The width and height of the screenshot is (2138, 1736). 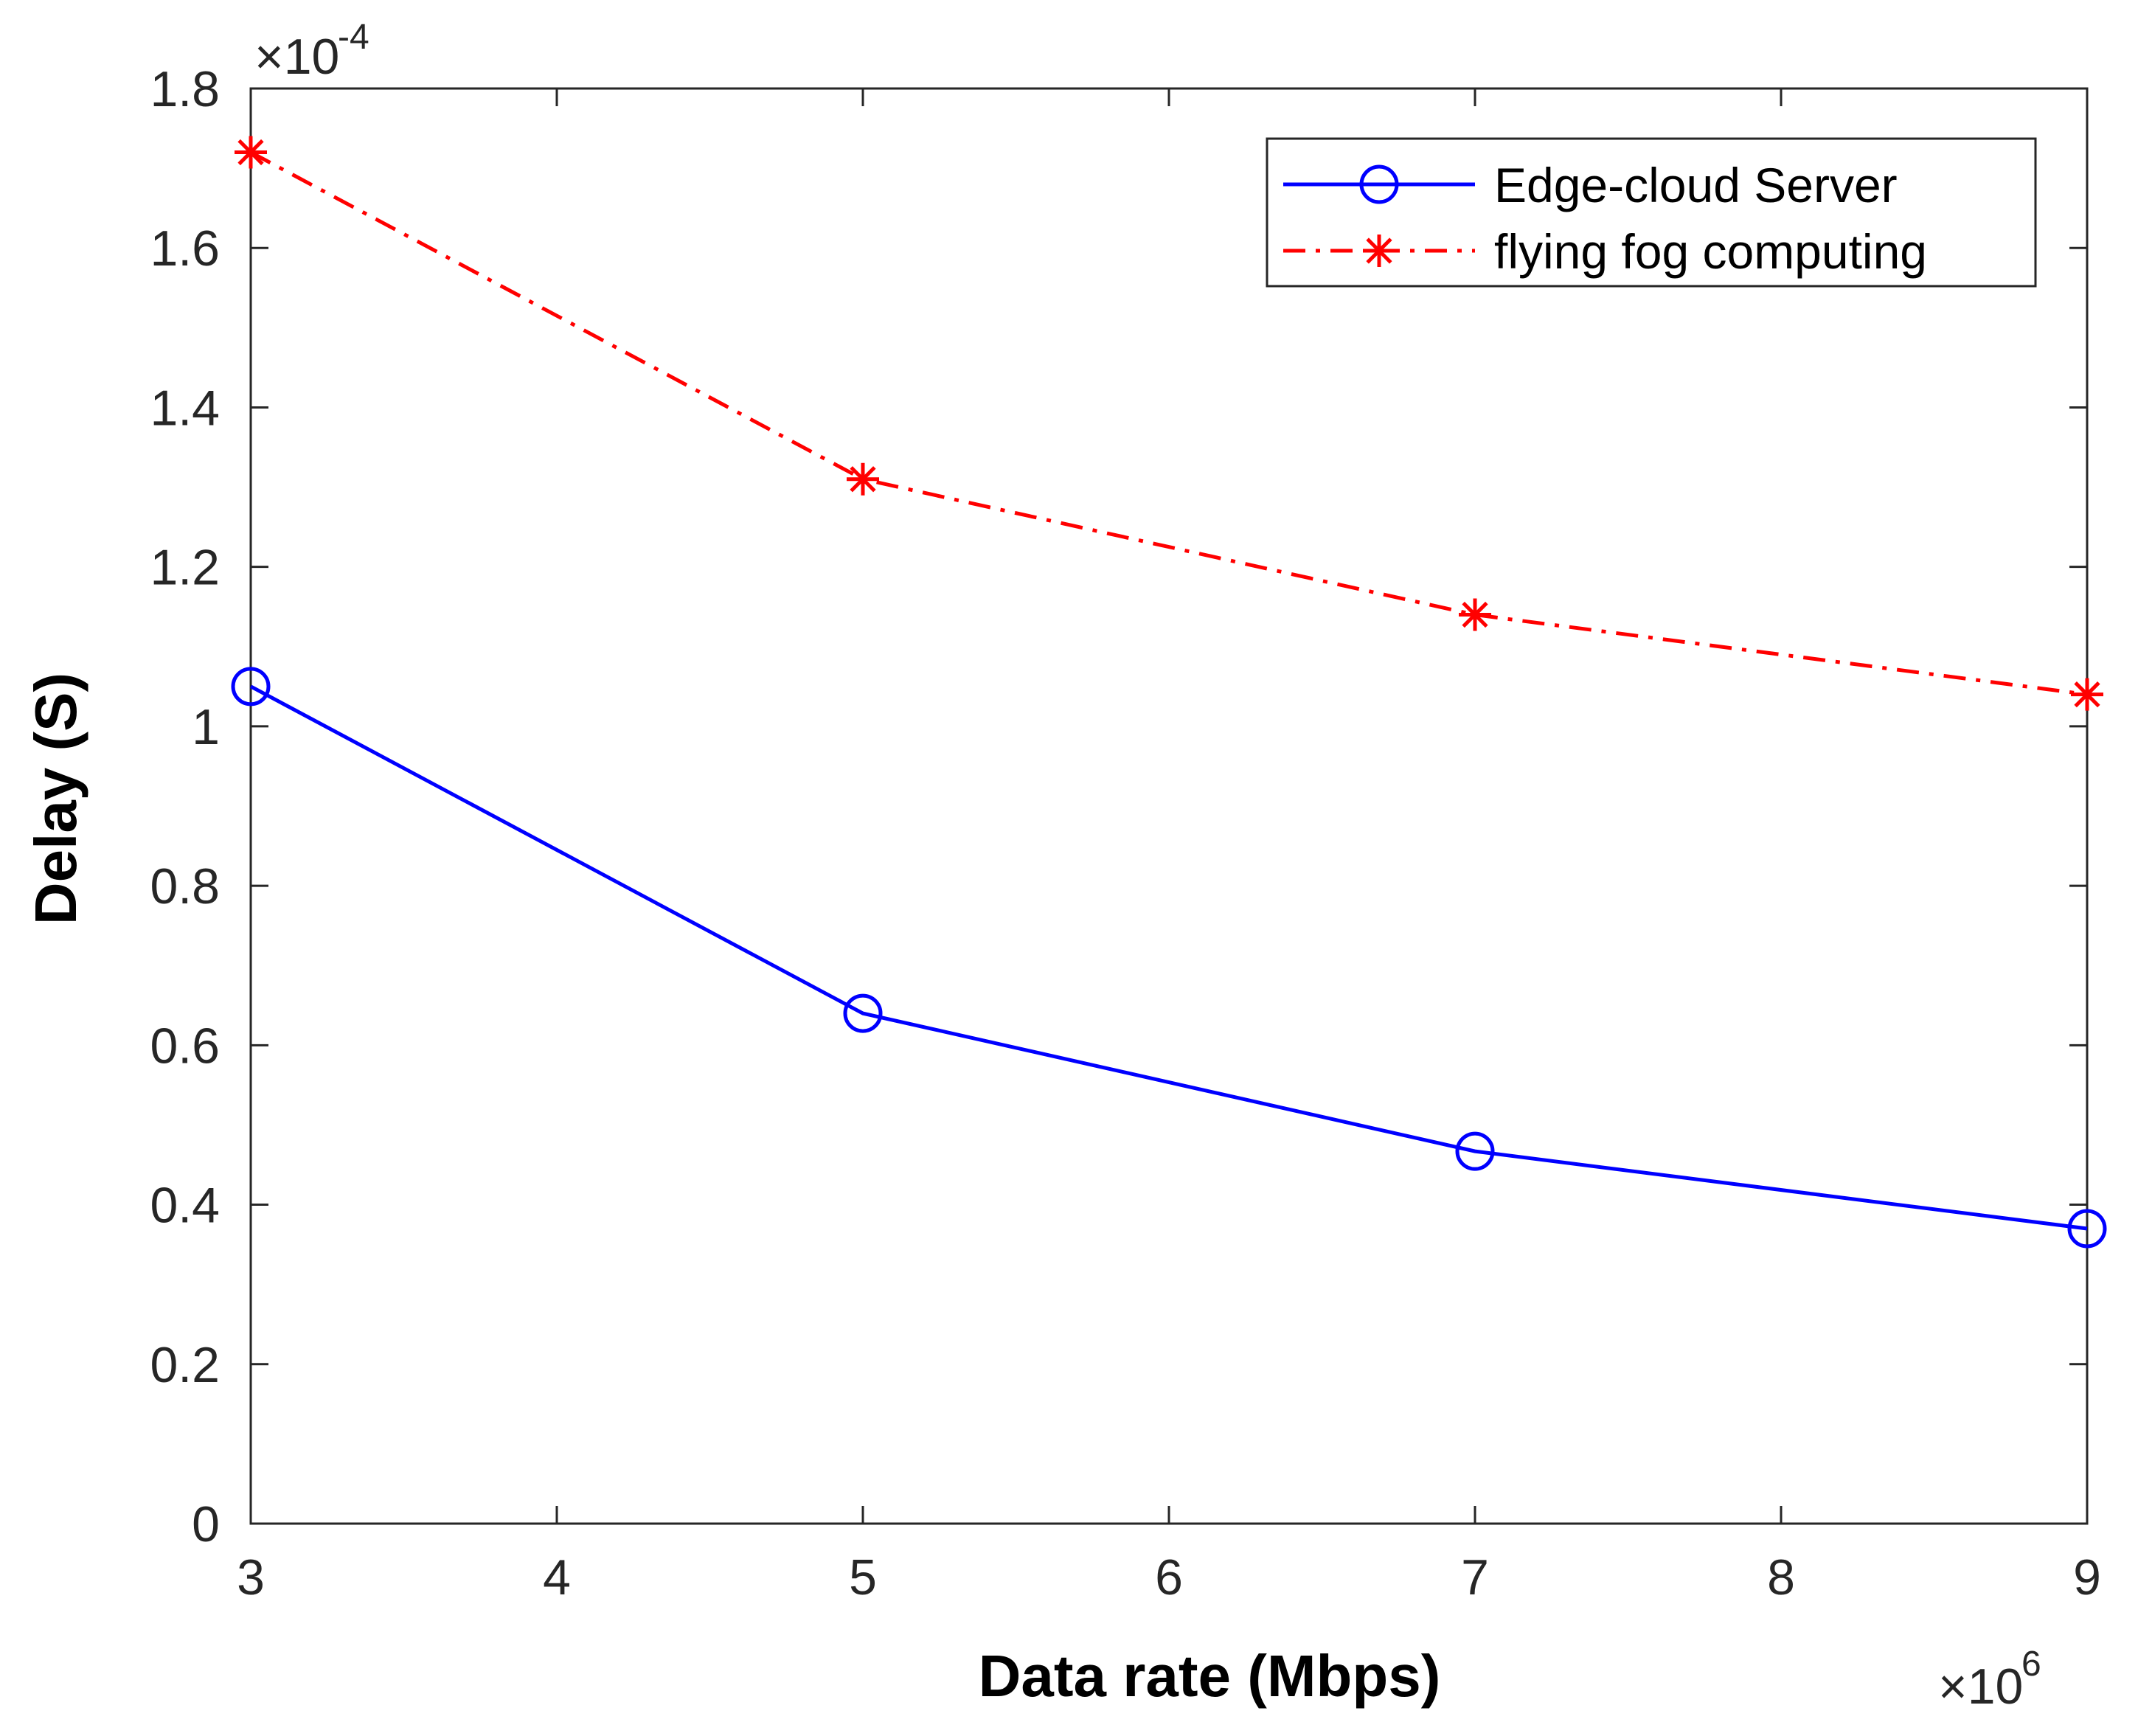 I want to click on y-tick-label: 0, so click(x=206, y=1524).